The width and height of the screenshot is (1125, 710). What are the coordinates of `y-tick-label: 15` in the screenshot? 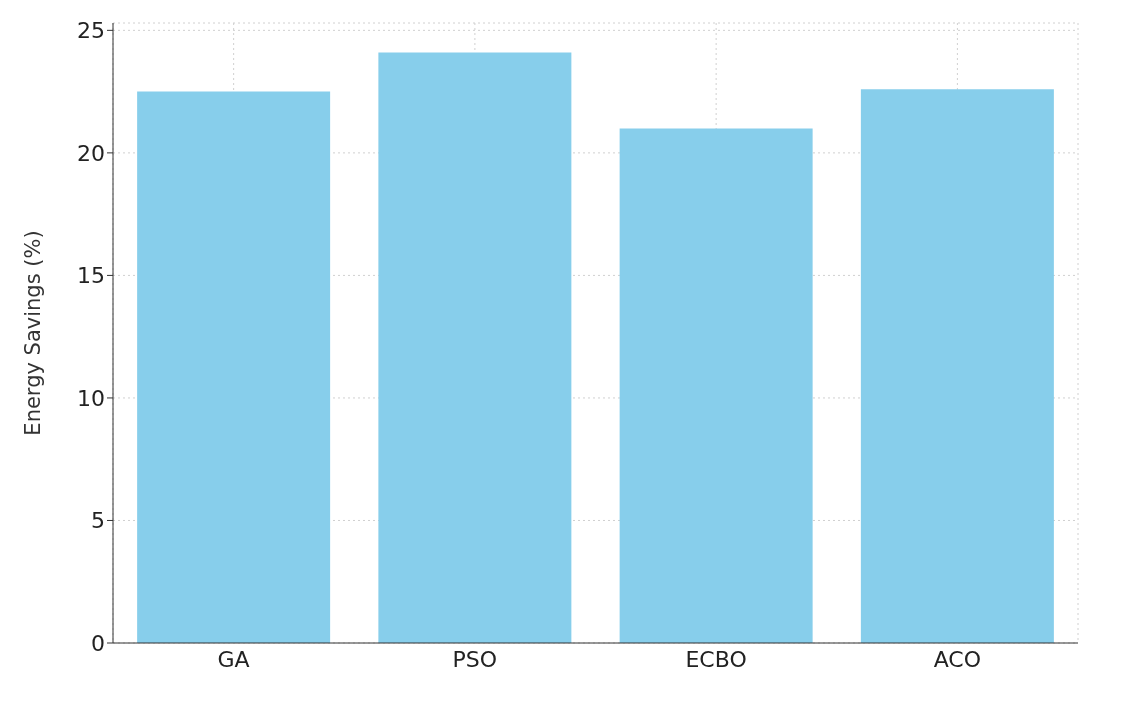 It's located at (91, 276).